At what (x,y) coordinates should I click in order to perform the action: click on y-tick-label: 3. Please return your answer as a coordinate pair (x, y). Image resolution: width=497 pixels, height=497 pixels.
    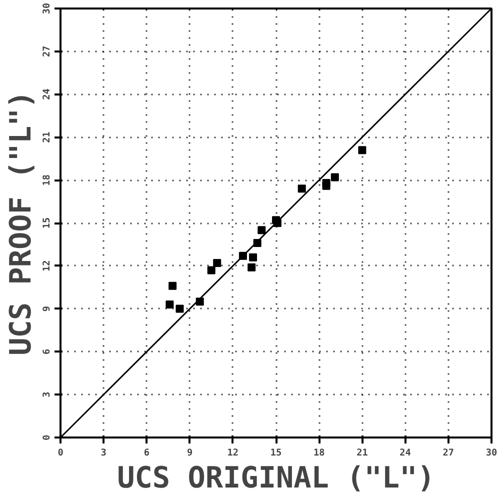
    Looking at the image, I should click on (47, 394).